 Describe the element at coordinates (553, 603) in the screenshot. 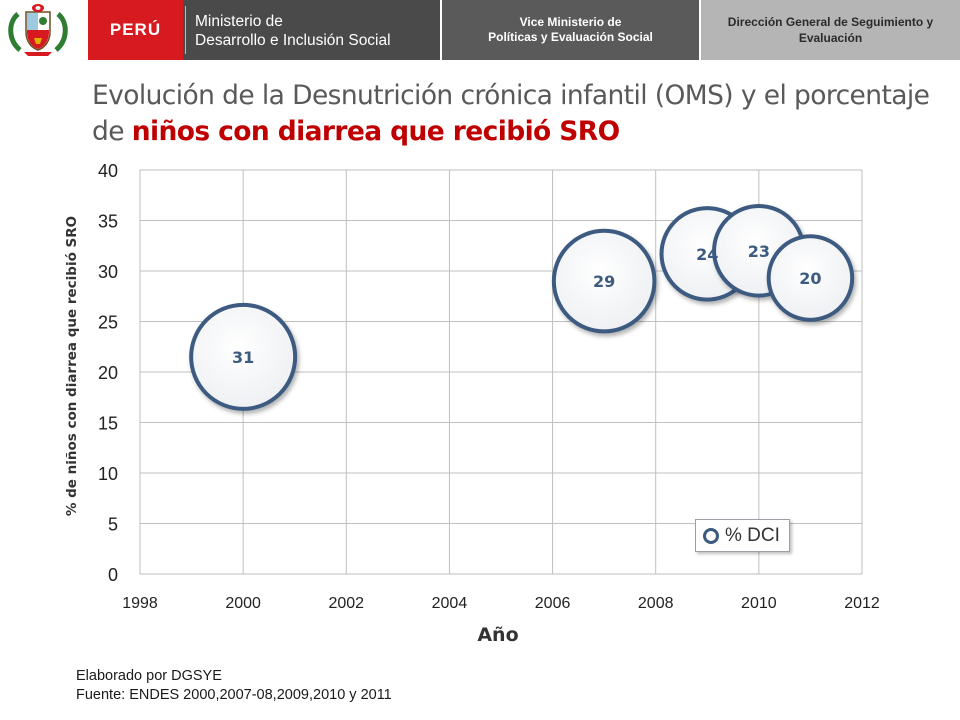

I see `x-tick-label: 2006` at that location.